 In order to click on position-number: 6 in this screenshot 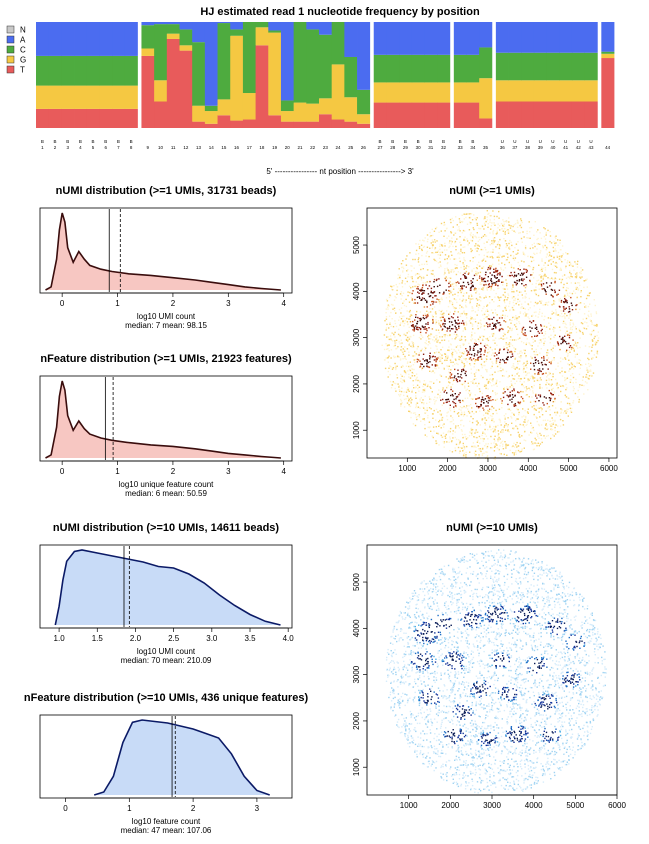, I will do `click(105, 147)`.